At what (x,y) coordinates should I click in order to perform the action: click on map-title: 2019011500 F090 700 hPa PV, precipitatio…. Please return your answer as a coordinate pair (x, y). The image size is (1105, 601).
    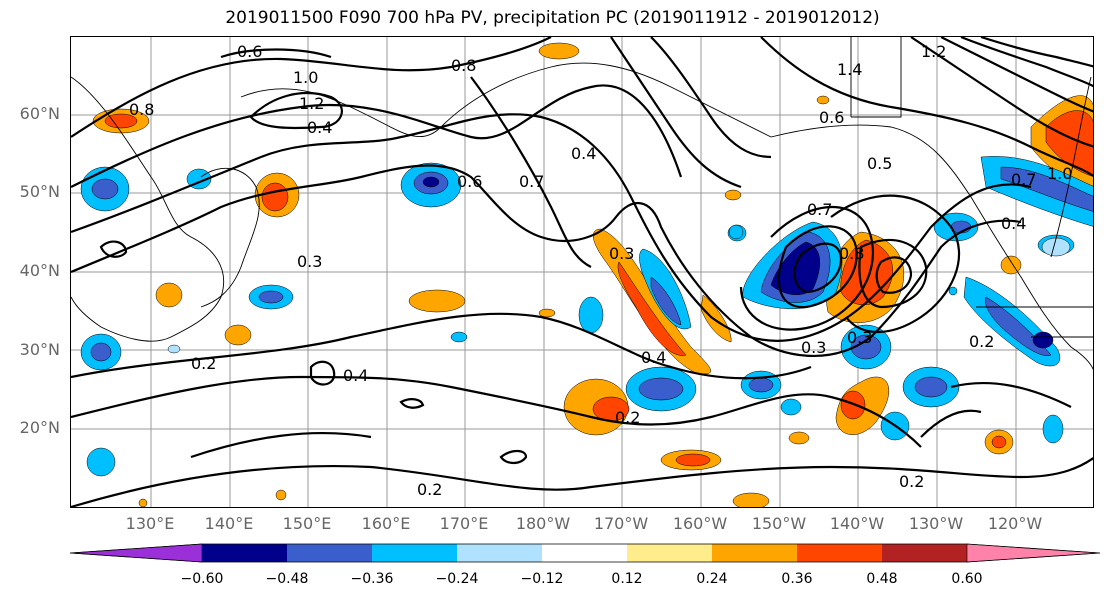
    Looking at the image, I should click on (552, 18).